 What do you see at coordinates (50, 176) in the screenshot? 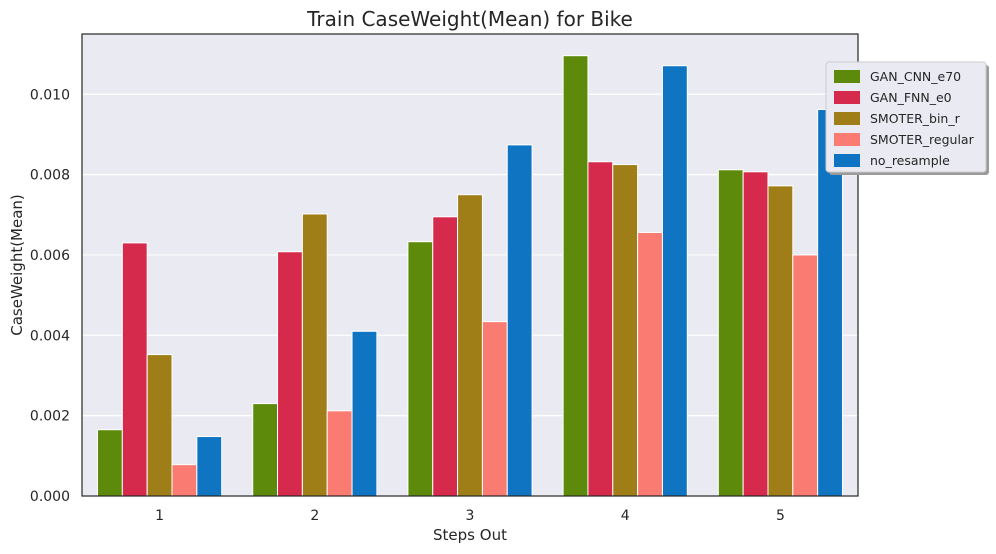
I see `y-tick-label: 0.008` at bounding box center [50, 176].